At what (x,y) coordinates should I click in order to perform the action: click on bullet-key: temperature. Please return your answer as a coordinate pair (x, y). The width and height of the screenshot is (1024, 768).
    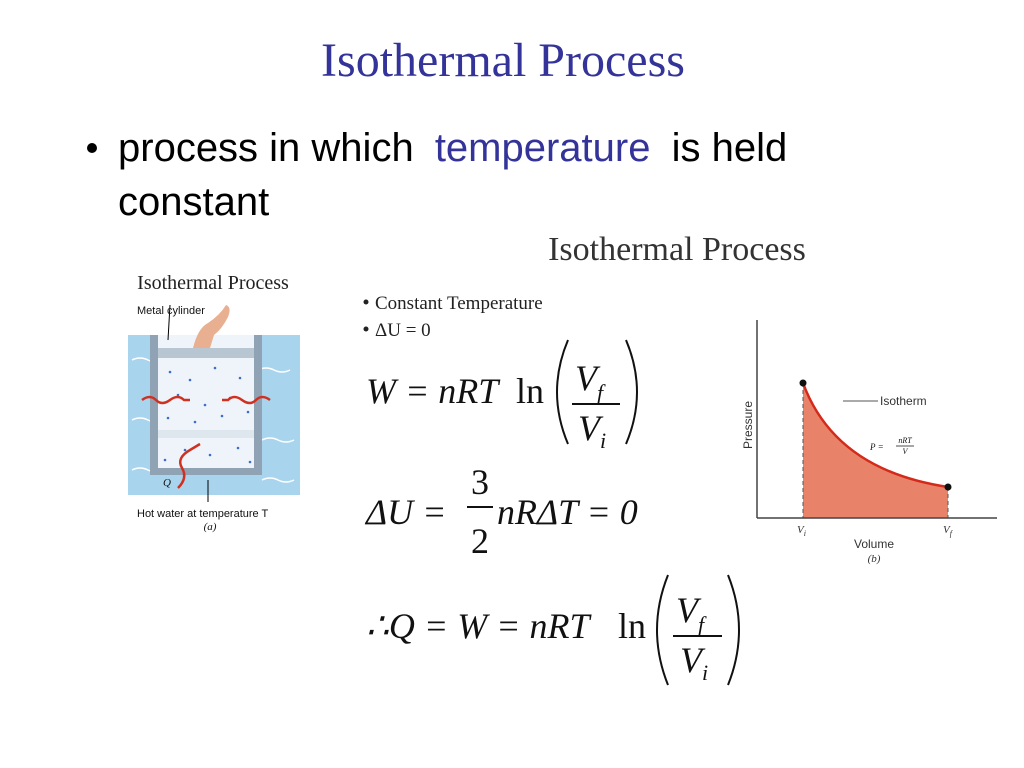
    Looking at the image, I should click on (543, 148).